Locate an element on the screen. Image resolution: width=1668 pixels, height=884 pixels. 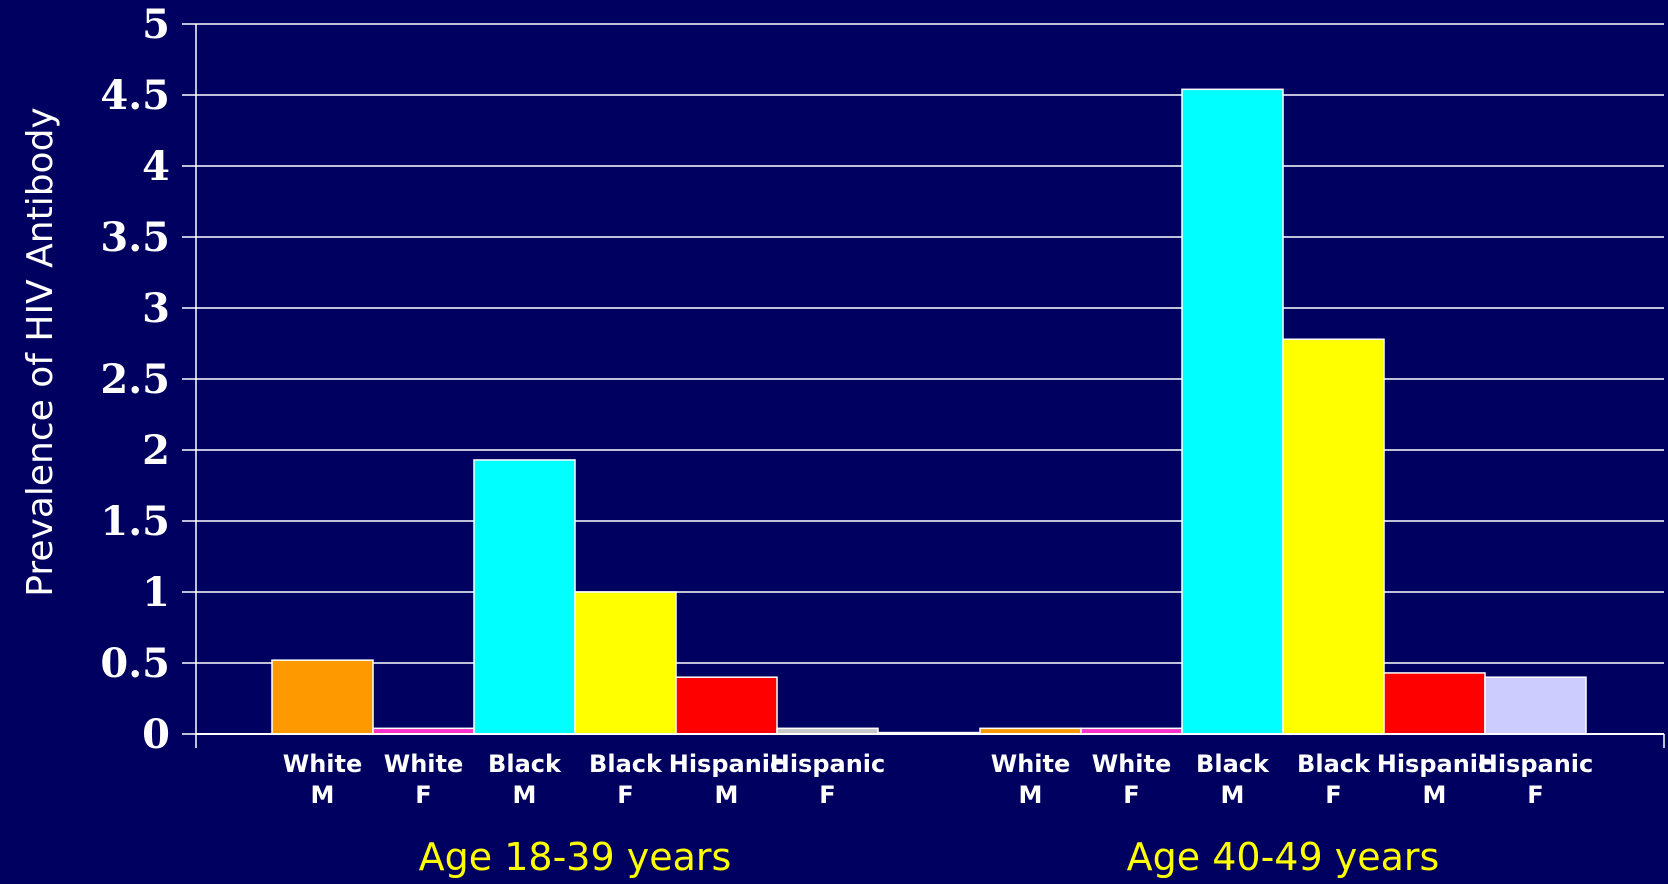
y-tick-label: 0.5 is located at coordinates (135, 663).